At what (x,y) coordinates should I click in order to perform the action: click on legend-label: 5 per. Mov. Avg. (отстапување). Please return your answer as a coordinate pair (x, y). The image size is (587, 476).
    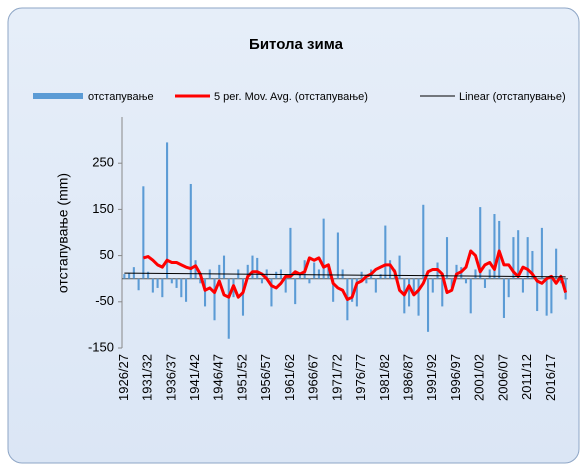
    Looking at the image, I should click on (291, 97).